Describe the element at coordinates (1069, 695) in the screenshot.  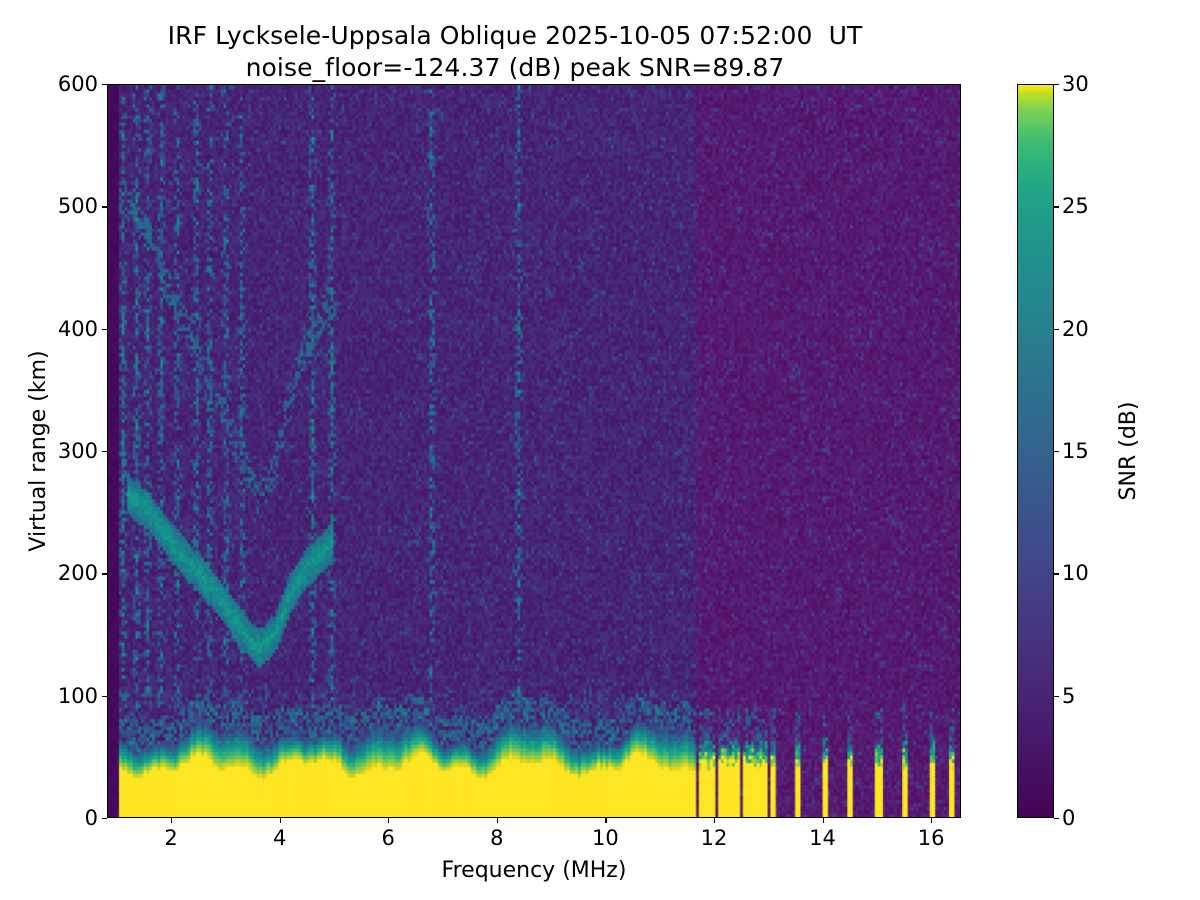
I see `colorbar-tick-label-5: 5` at that location.